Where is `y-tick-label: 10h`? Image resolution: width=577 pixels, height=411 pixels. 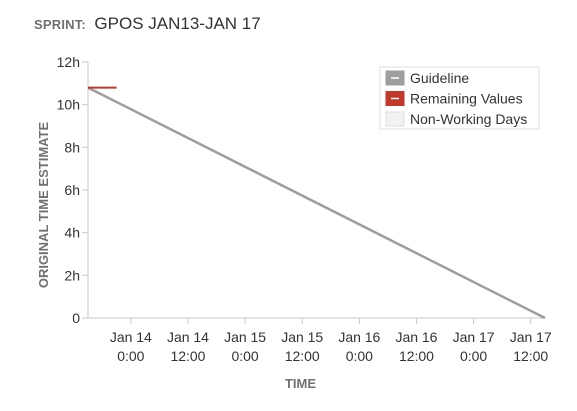
y-tick-label: 10h is located at coordinates (68, 105).